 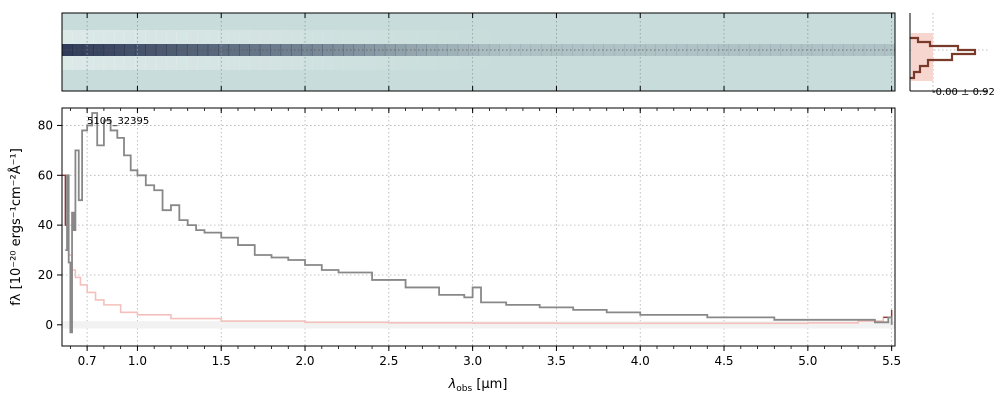 What do you see at coordinates (949, 52) in the screenshot?
I see `profile-layer` at bounding box center [949, 52].